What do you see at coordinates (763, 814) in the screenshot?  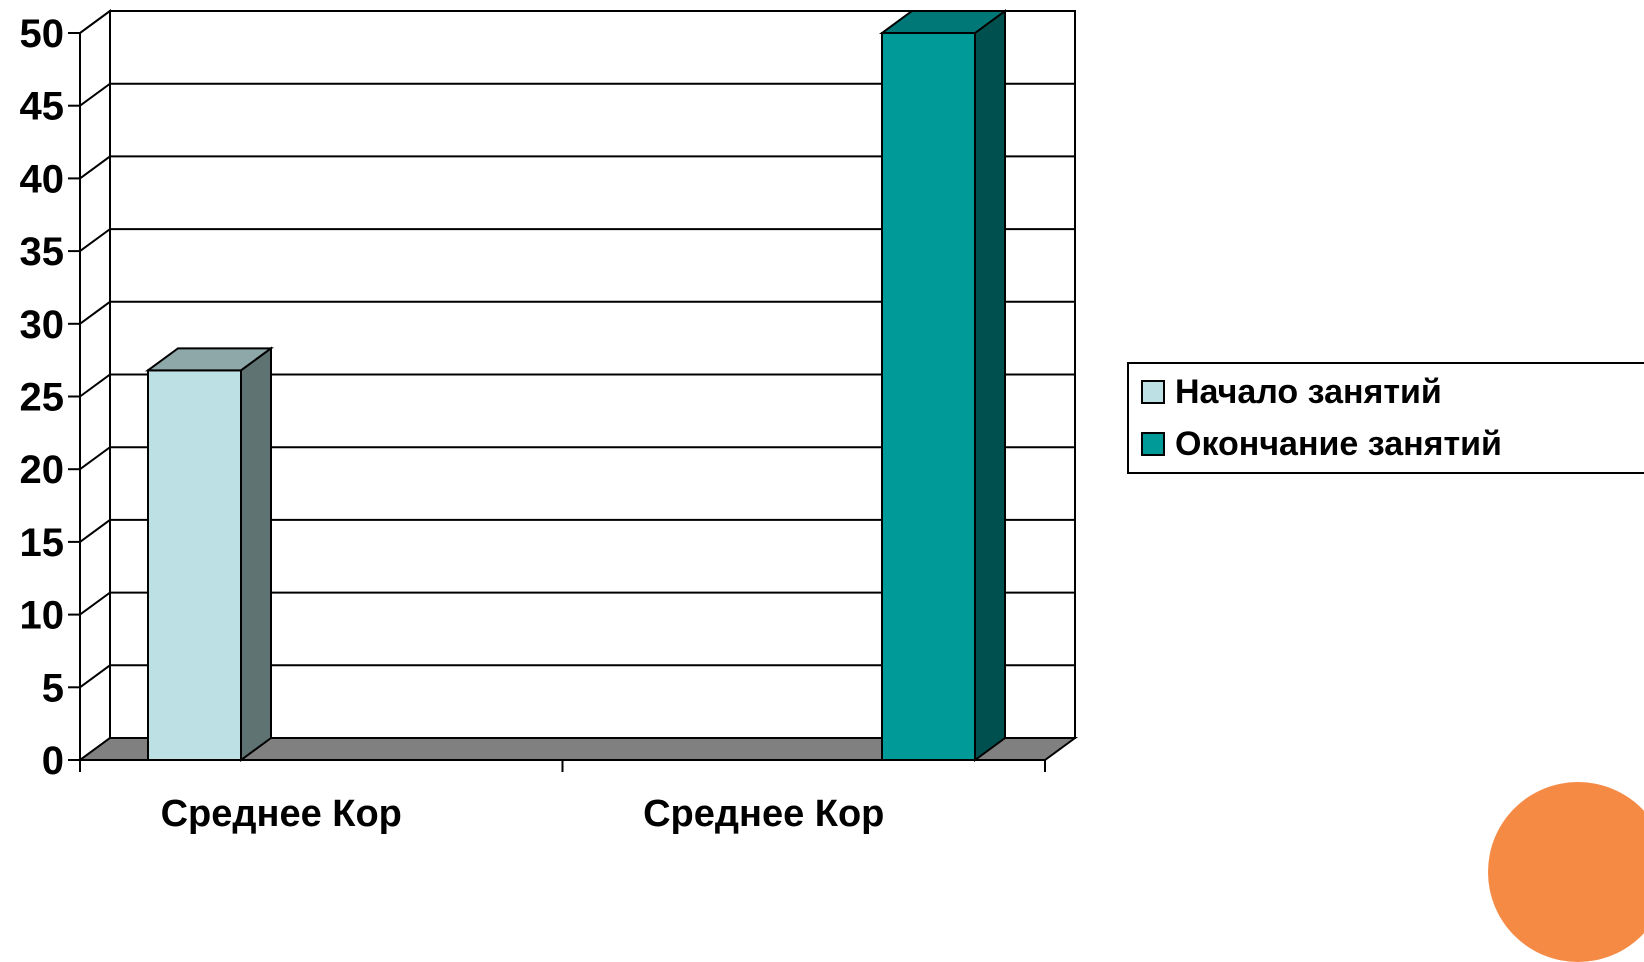 I see `x-category-label-1: Среднее Кор` at bounding box center [763, 814].